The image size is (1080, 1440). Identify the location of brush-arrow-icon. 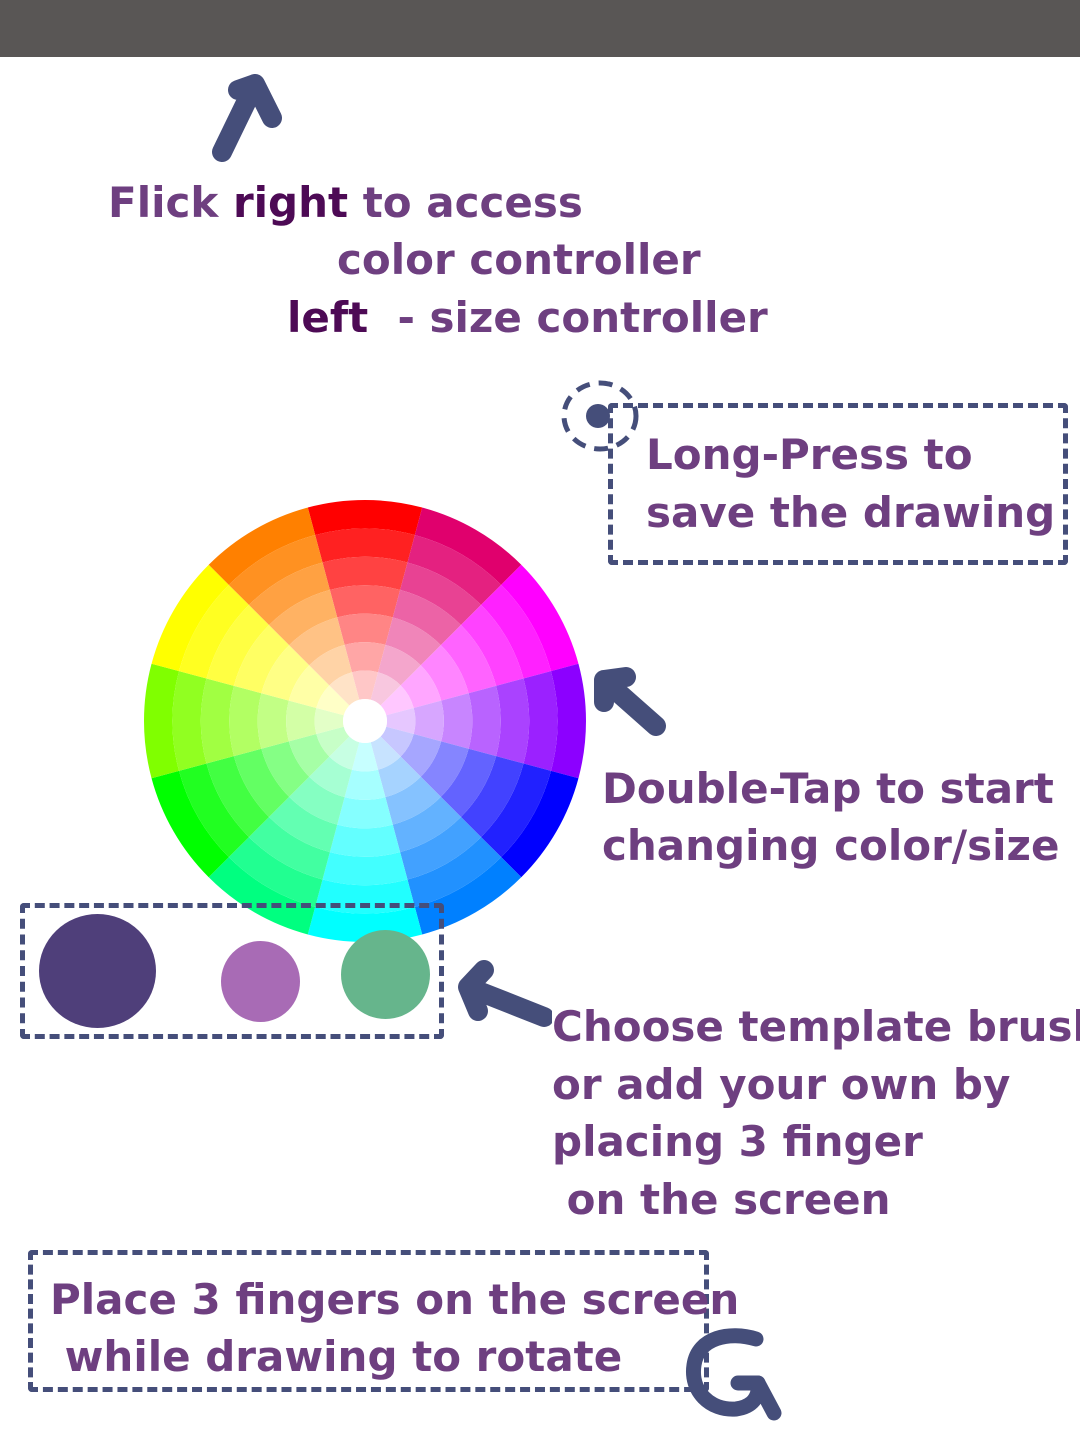
(505, 993).